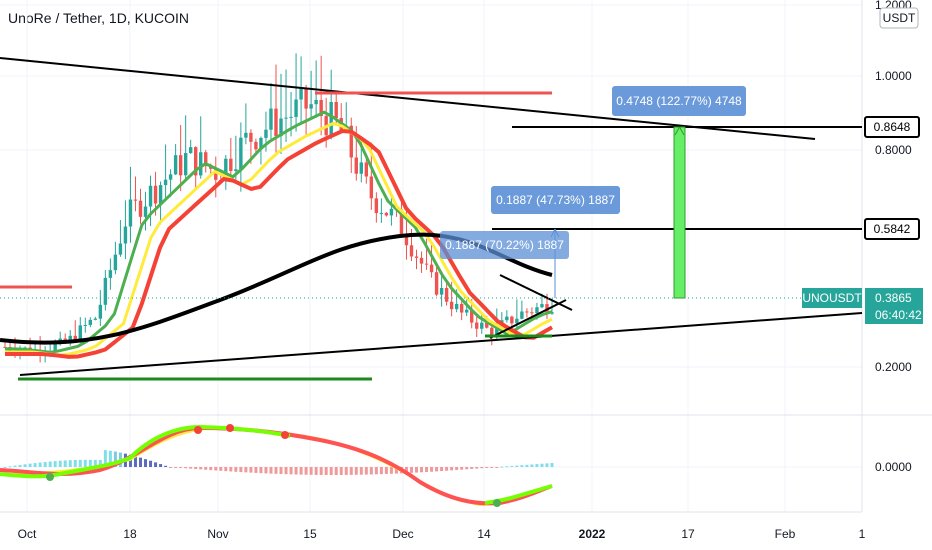  What do you see at coordinates (862, 534) in the screenshot?
I see `x-tick-label-partial: 1` at bounding box center [862, 534].